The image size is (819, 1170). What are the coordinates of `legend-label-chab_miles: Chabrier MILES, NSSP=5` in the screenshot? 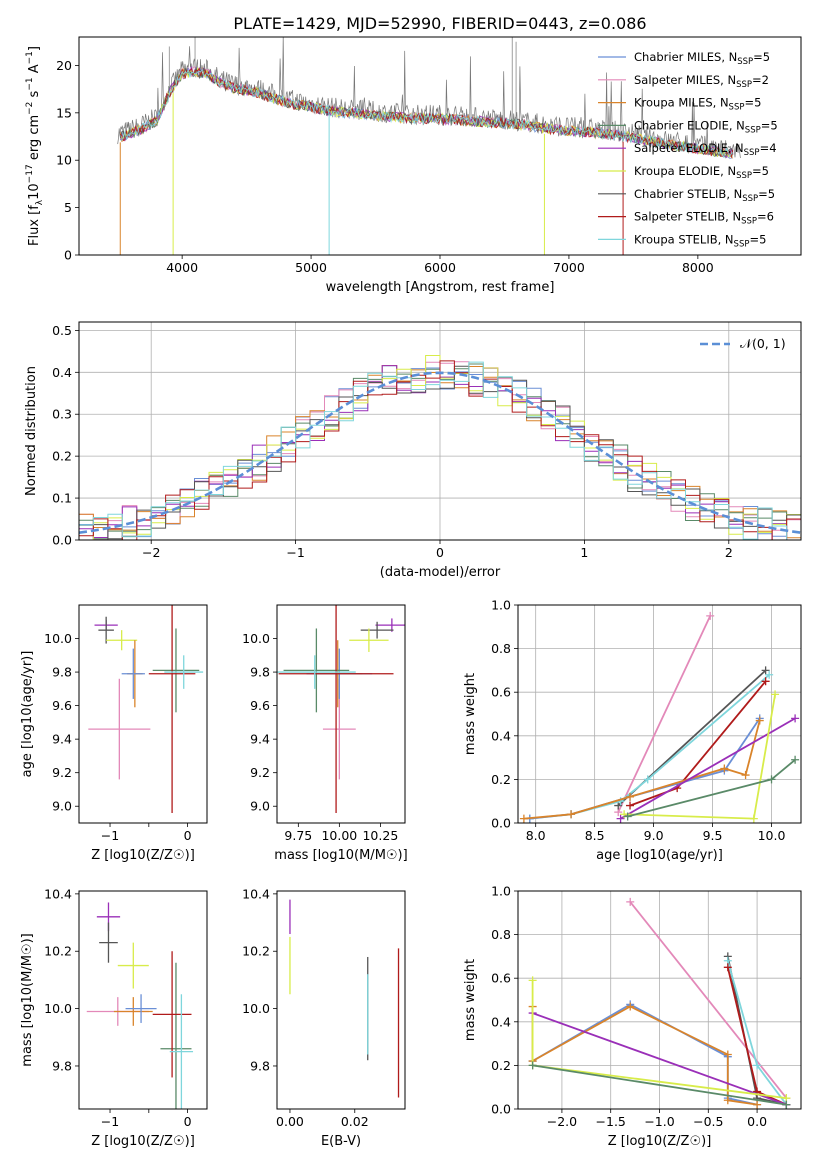 It's located at (702, 58).